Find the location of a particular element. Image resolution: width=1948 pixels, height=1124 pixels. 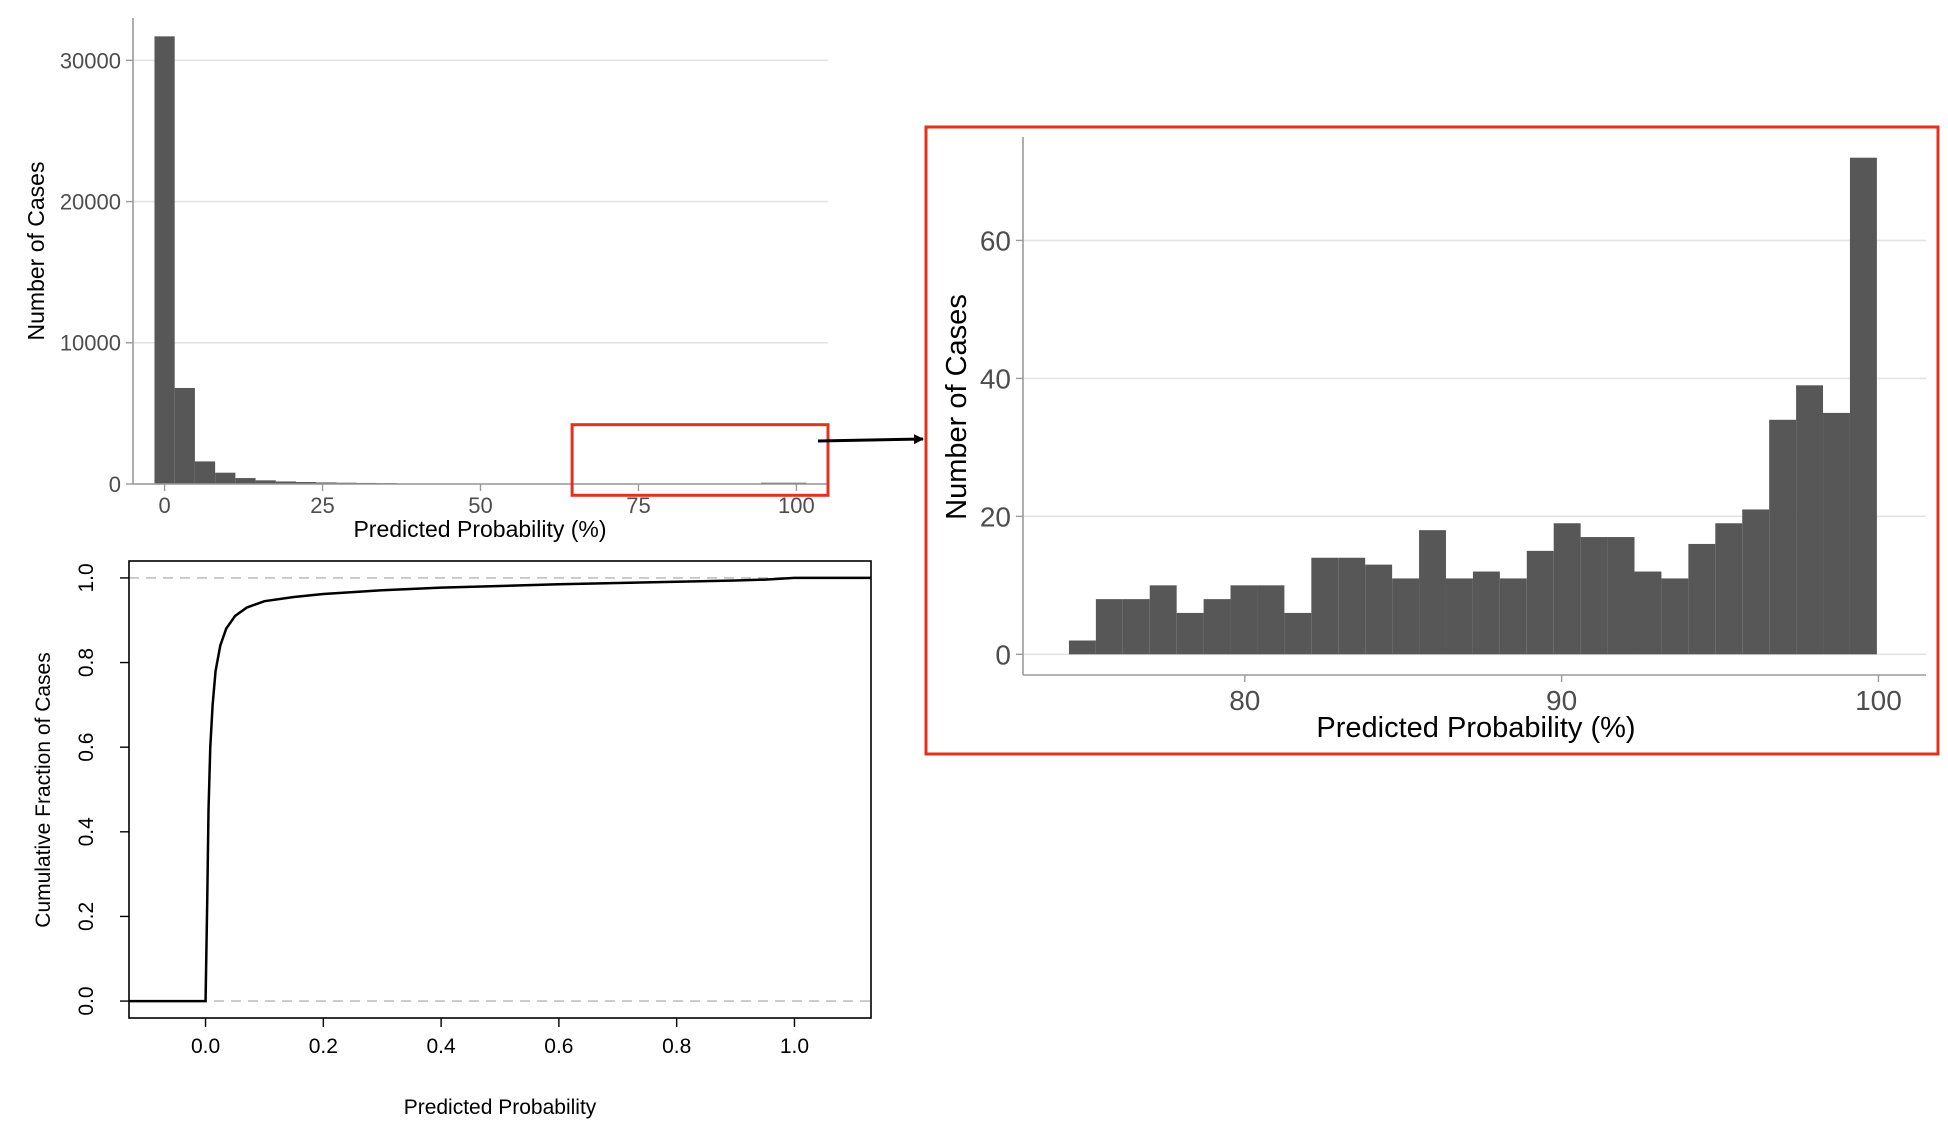

histogram-zoom-y-tick-label: 40 is located at coordinates (995, 378).